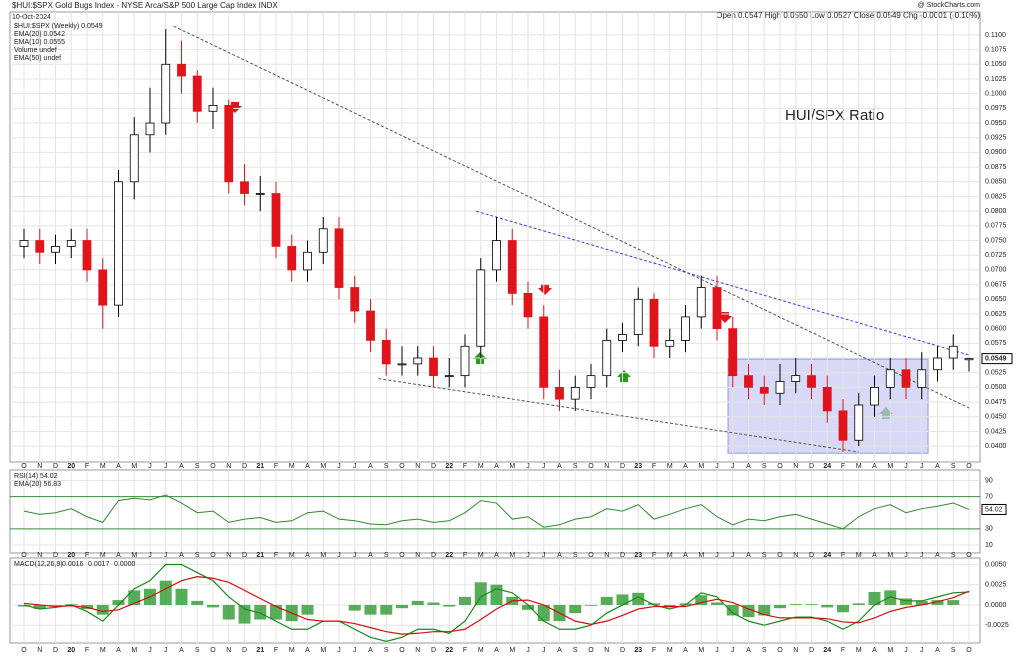 The image size is (1024, 663). What do you see at coordinates (996, 358) in the screenshot?
I see `price-box-label: 0.0549` at bounding box center [996, 358].